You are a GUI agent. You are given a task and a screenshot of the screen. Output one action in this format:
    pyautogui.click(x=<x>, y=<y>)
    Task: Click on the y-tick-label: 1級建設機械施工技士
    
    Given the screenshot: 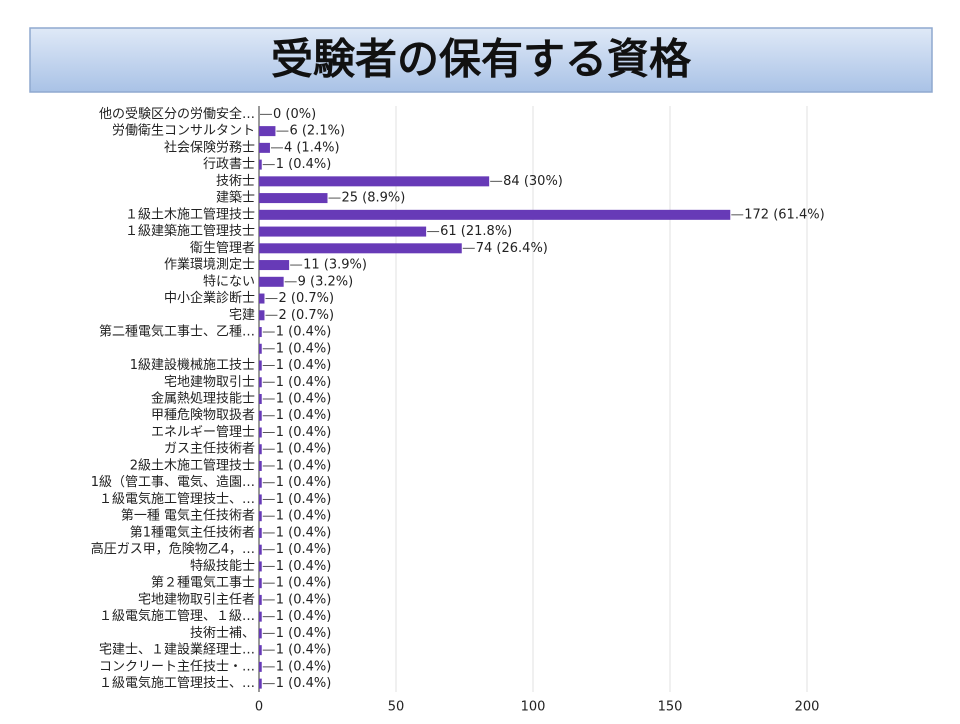 What is the action you would take?
    pyautogui.click(x=192, y=365)
    